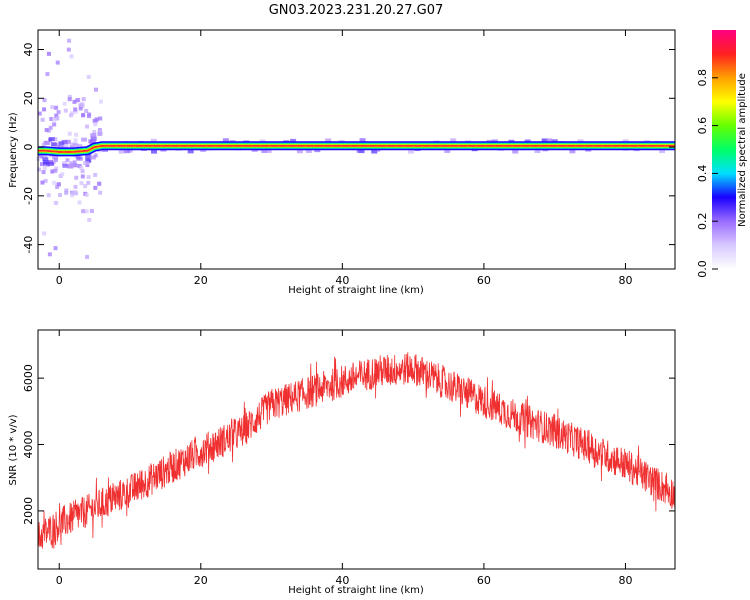 Image resolution: width=750 pixels, height=600 pixels. I want to click on snr-y-tick-label: 2000, so click(28, 511).